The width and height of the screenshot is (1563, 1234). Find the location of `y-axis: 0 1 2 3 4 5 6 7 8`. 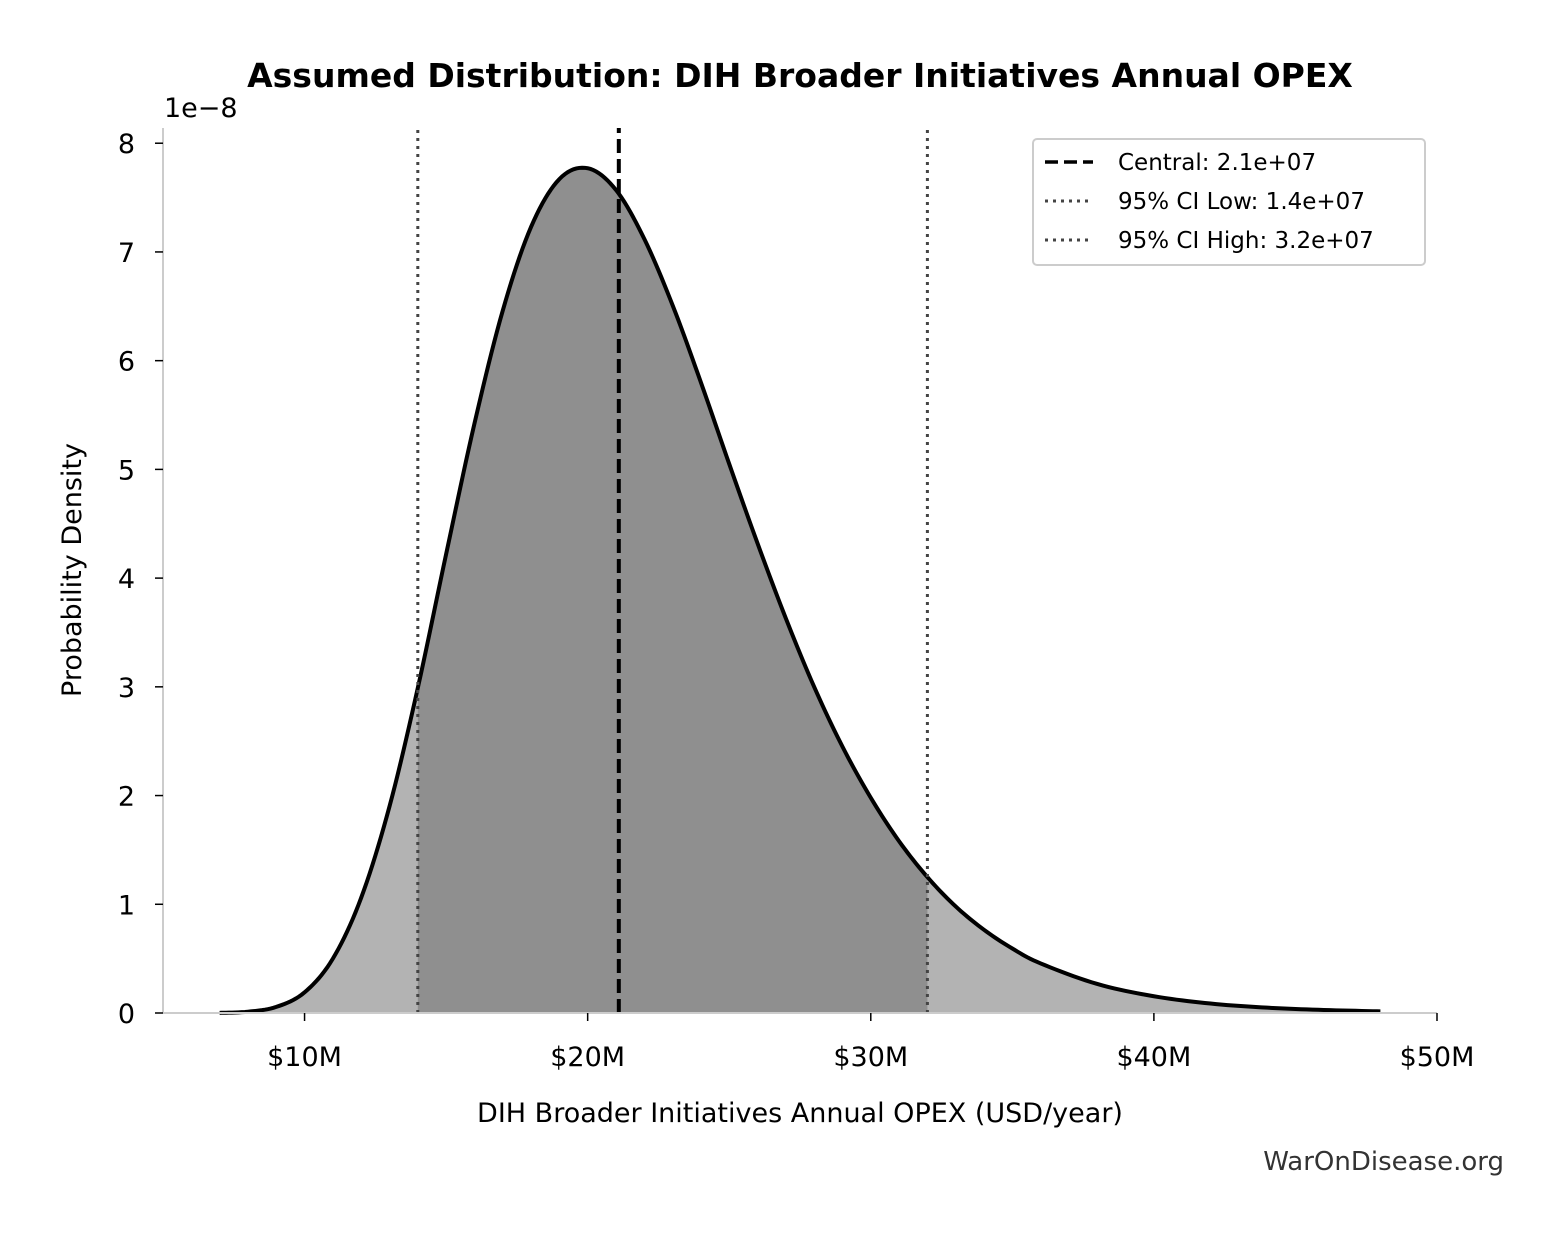

y-axis: 0 1 2 3 4 5 6 7 8 is located at coordinates (140, 579).